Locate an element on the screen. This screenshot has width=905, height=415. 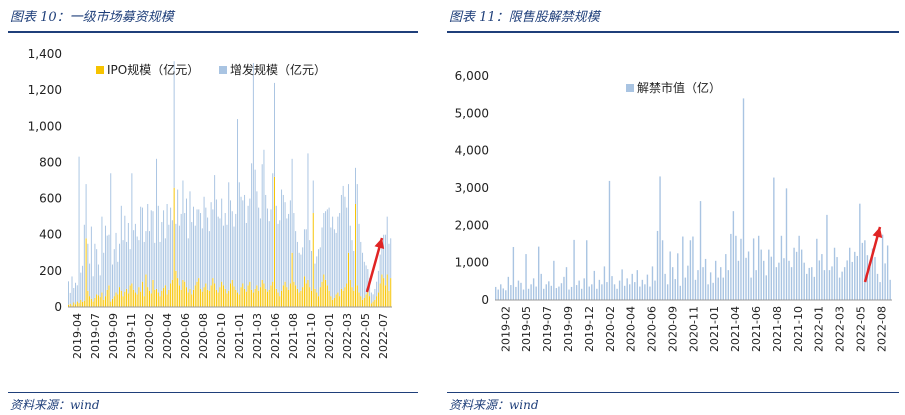
right-ytick-label: 6,000 is located at coordinates (472, 76).